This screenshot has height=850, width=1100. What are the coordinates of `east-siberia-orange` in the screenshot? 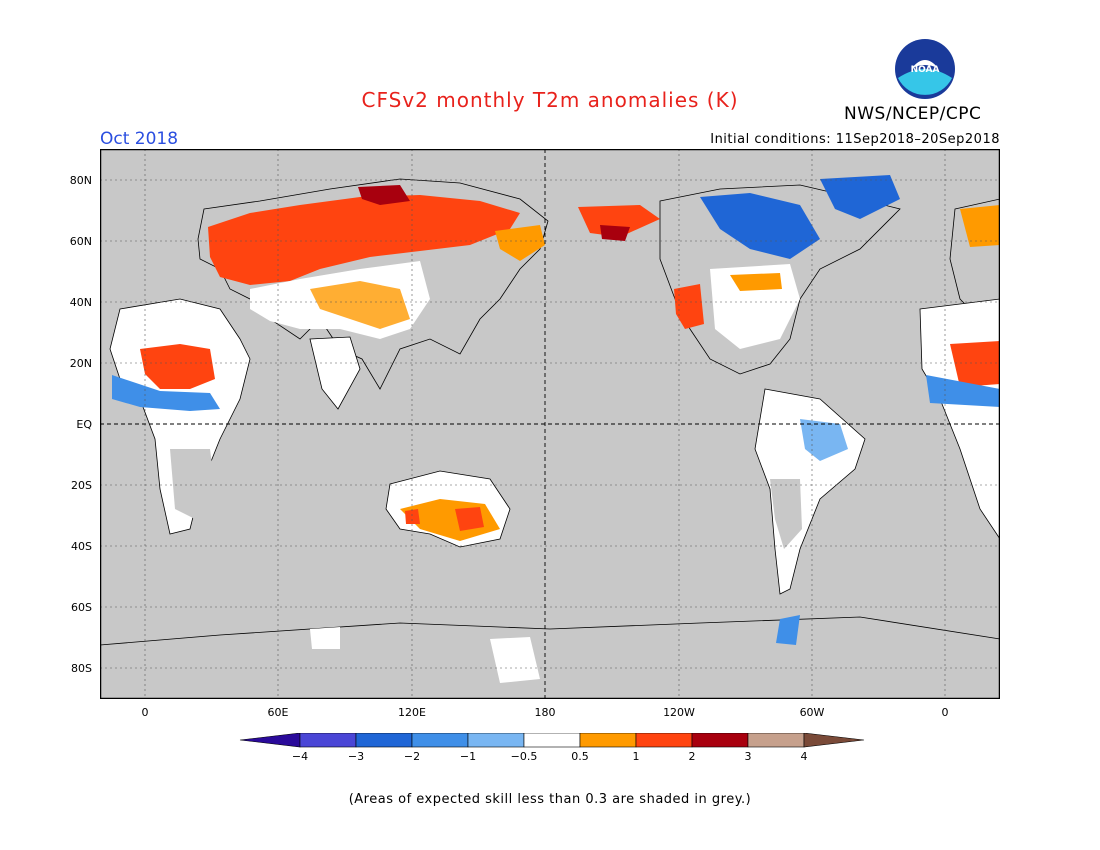 It's located at (520, 243).